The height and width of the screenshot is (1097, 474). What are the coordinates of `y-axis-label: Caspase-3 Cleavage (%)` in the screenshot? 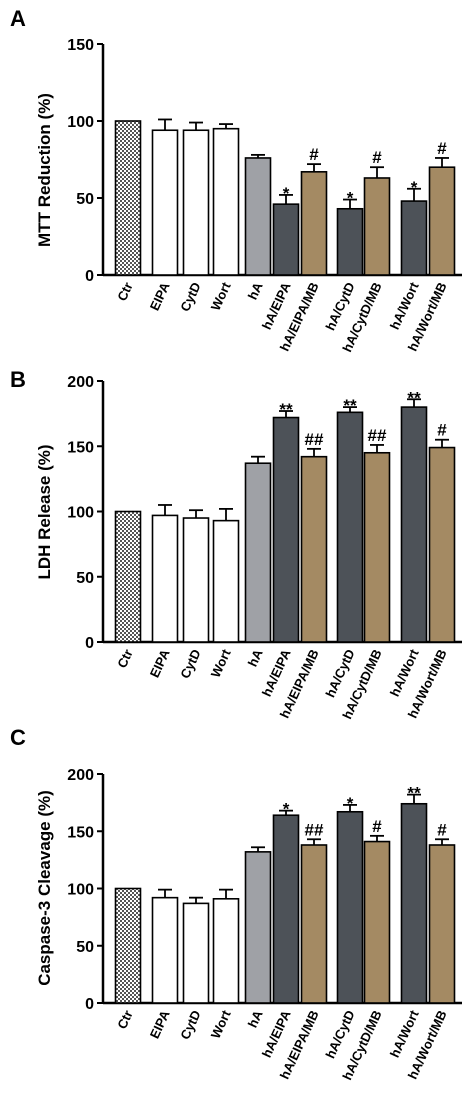 It's located at (44, 888).